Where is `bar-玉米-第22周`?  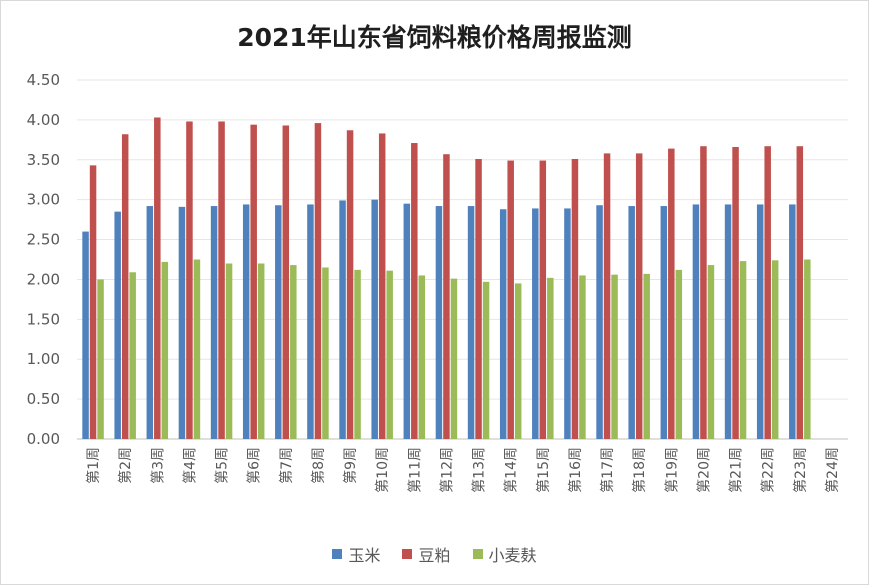 bar-玉米-第22周 is located at coordinates (760, 321).